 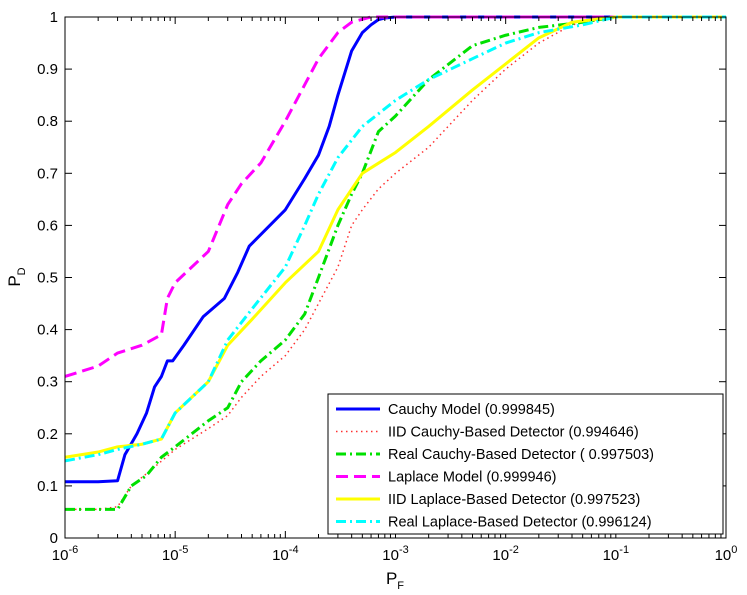 What do you see at coordinates (395, 580) in the screenshot?
I see `x-axis-label: PF` at bounding box center [395, 580].